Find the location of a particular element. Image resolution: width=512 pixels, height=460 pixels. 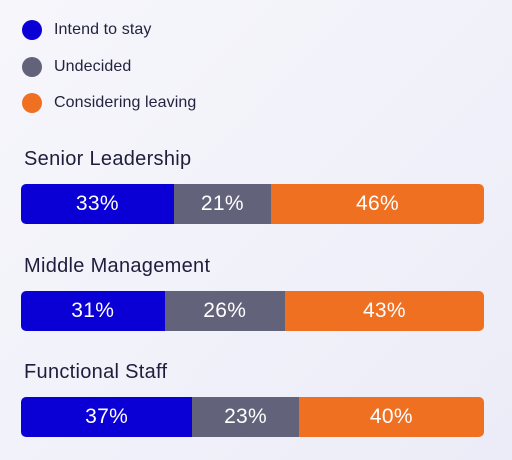

data-label: 37% is located at coordinates (107, 416).